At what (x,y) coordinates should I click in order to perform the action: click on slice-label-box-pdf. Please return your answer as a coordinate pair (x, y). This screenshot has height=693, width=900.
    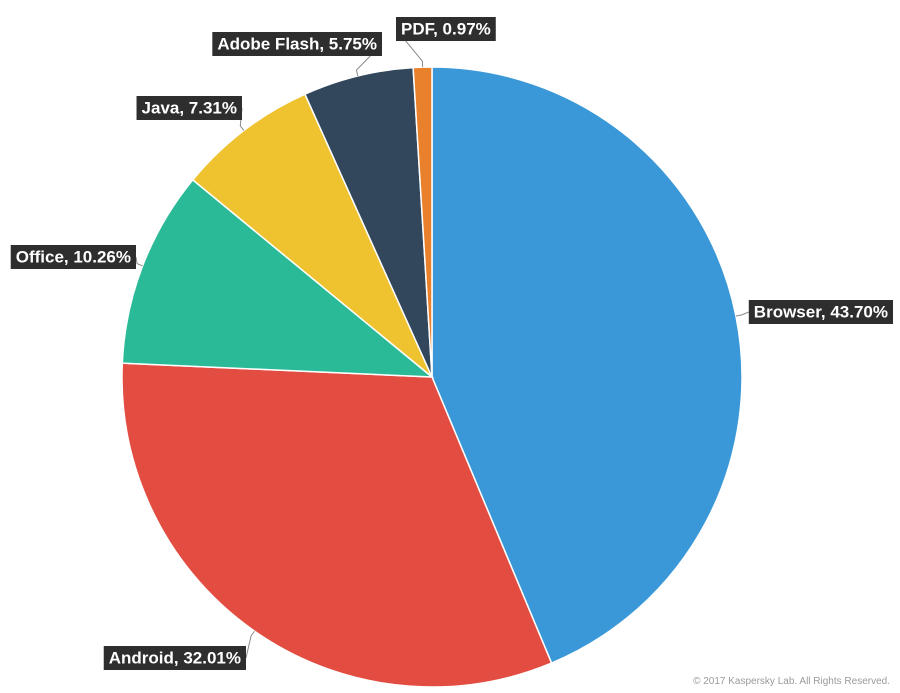
    Looking at the image, I should click on (446, 29).